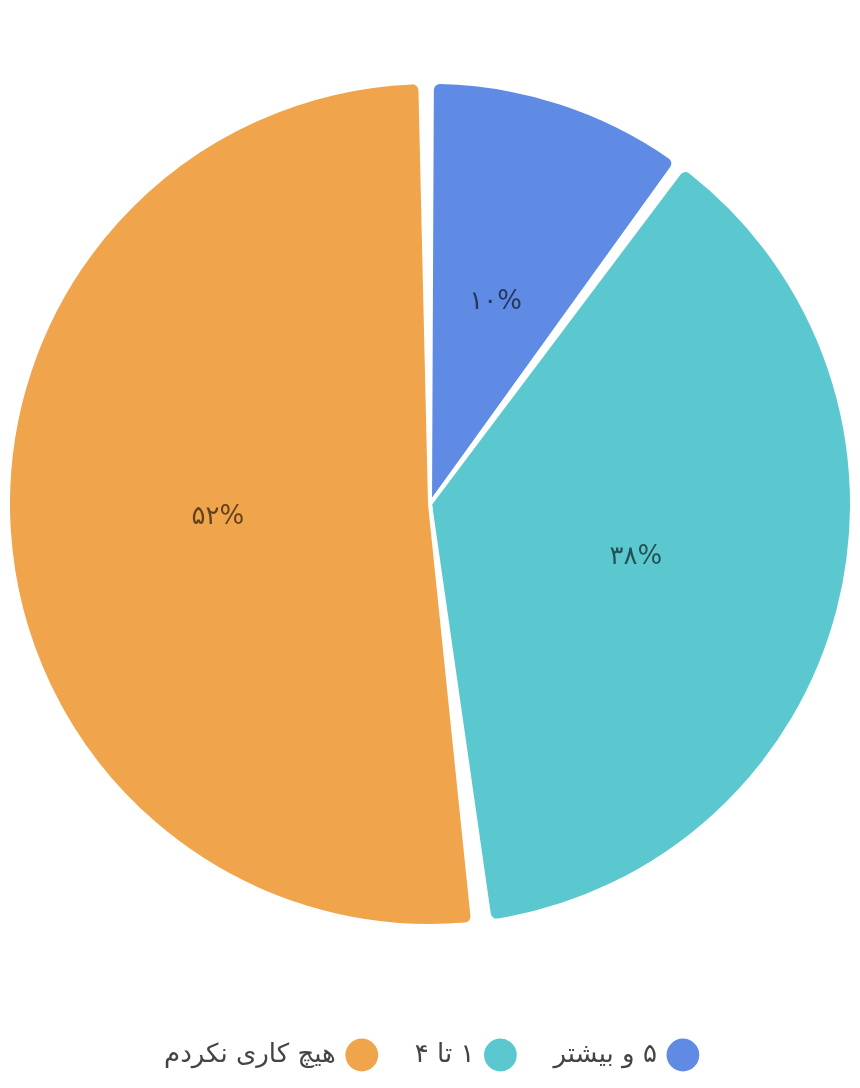 The height and width of the screenshot is (1088, 860). Describe the element at coordinates (636, 554) in the screenshot. I see `data-label: ۳۸%` at that location.